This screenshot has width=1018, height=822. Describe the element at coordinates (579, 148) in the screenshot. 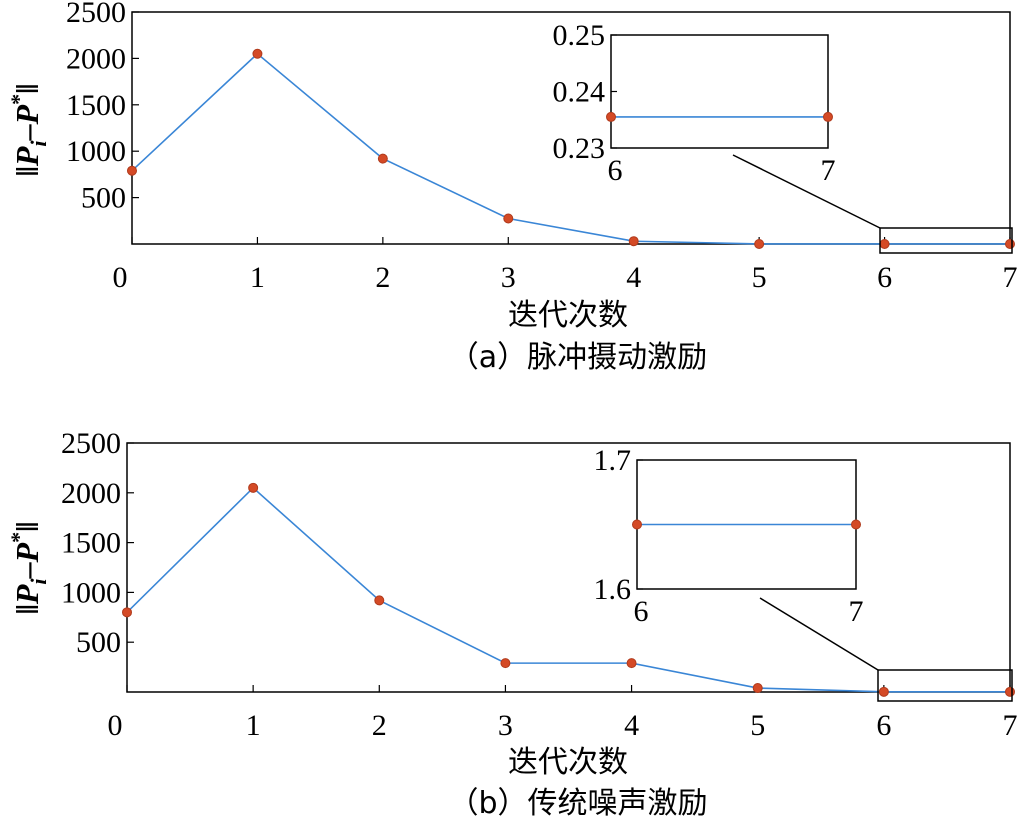

I see `inset-y-tick-label: 0.23` at that location.